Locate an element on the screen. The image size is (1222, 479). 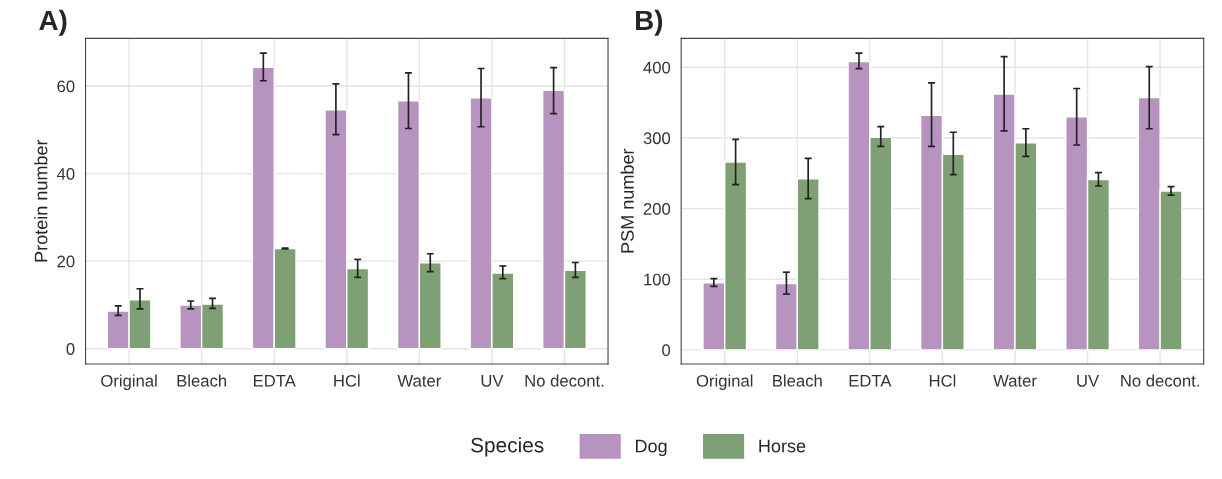
y-axis-title: PSM number is located at coordinates (627, 200).